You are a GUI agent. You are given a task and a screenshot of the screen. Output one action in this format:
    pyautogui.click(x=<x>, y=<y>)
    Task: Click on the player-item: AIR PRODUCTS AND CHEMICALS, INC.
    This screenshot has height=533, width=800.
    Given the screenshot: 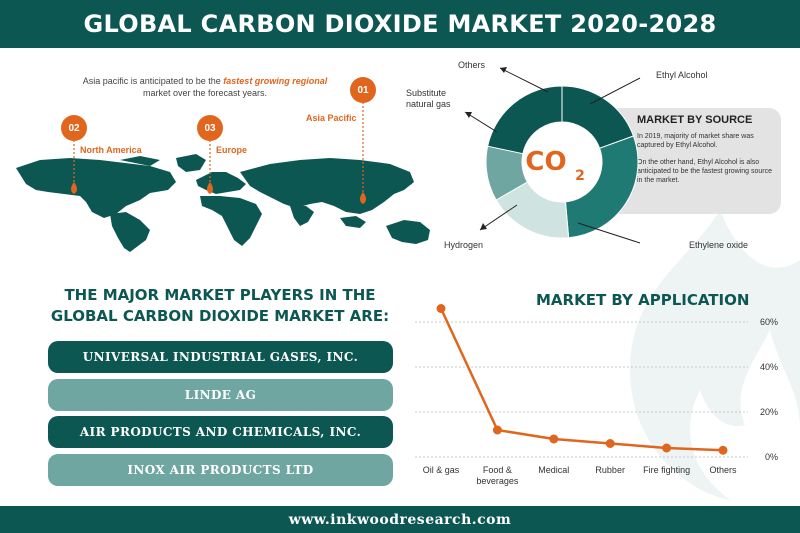 What is the action you would take?
    pyautogui.click(x=220, y=432)
    